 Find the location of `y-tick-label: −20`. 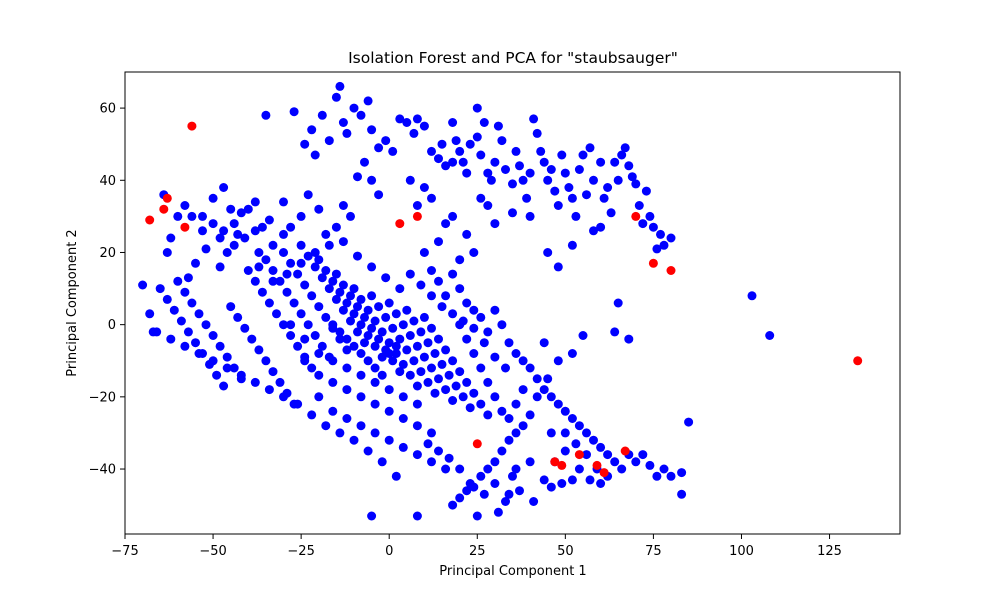

y-tick-label: −20 is located at coordinates (102, 397).